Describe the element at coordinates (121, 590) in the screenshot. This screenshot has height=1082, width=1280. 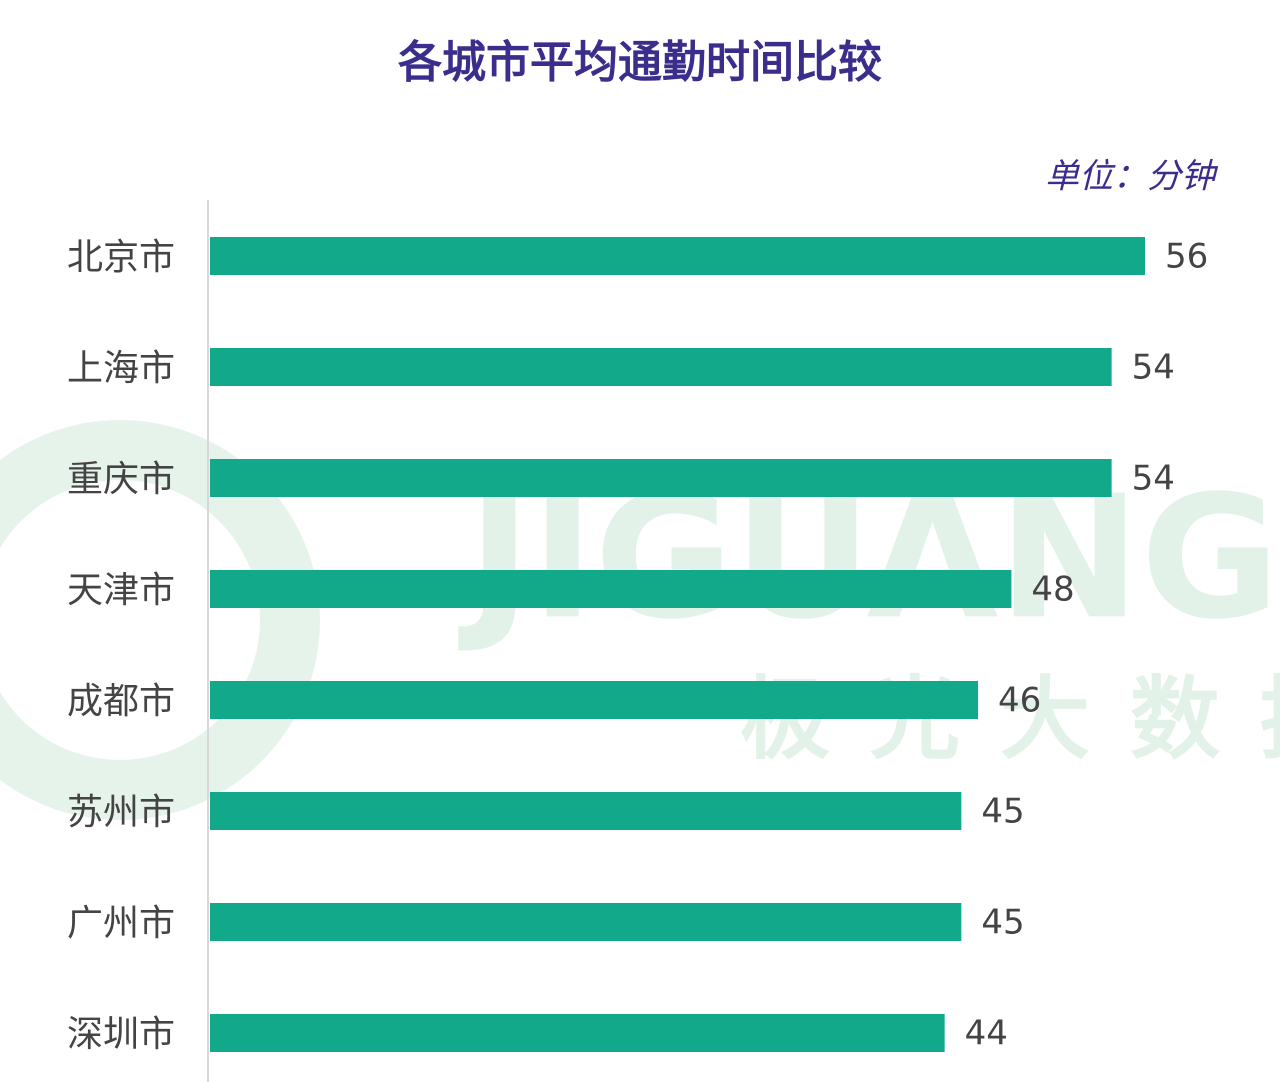
I see `y-tick-label: 天津市` at that location.